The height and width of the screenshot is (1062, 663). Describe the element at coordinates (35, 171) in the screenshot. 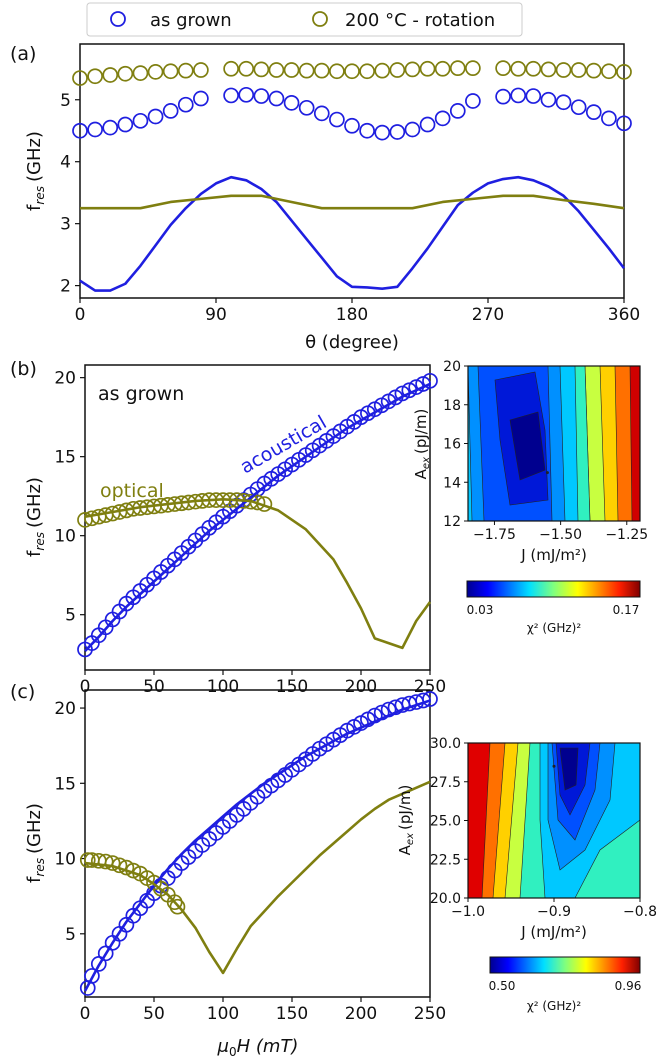

I see `panel-a-ylabel: fres(GHz)` at that location.